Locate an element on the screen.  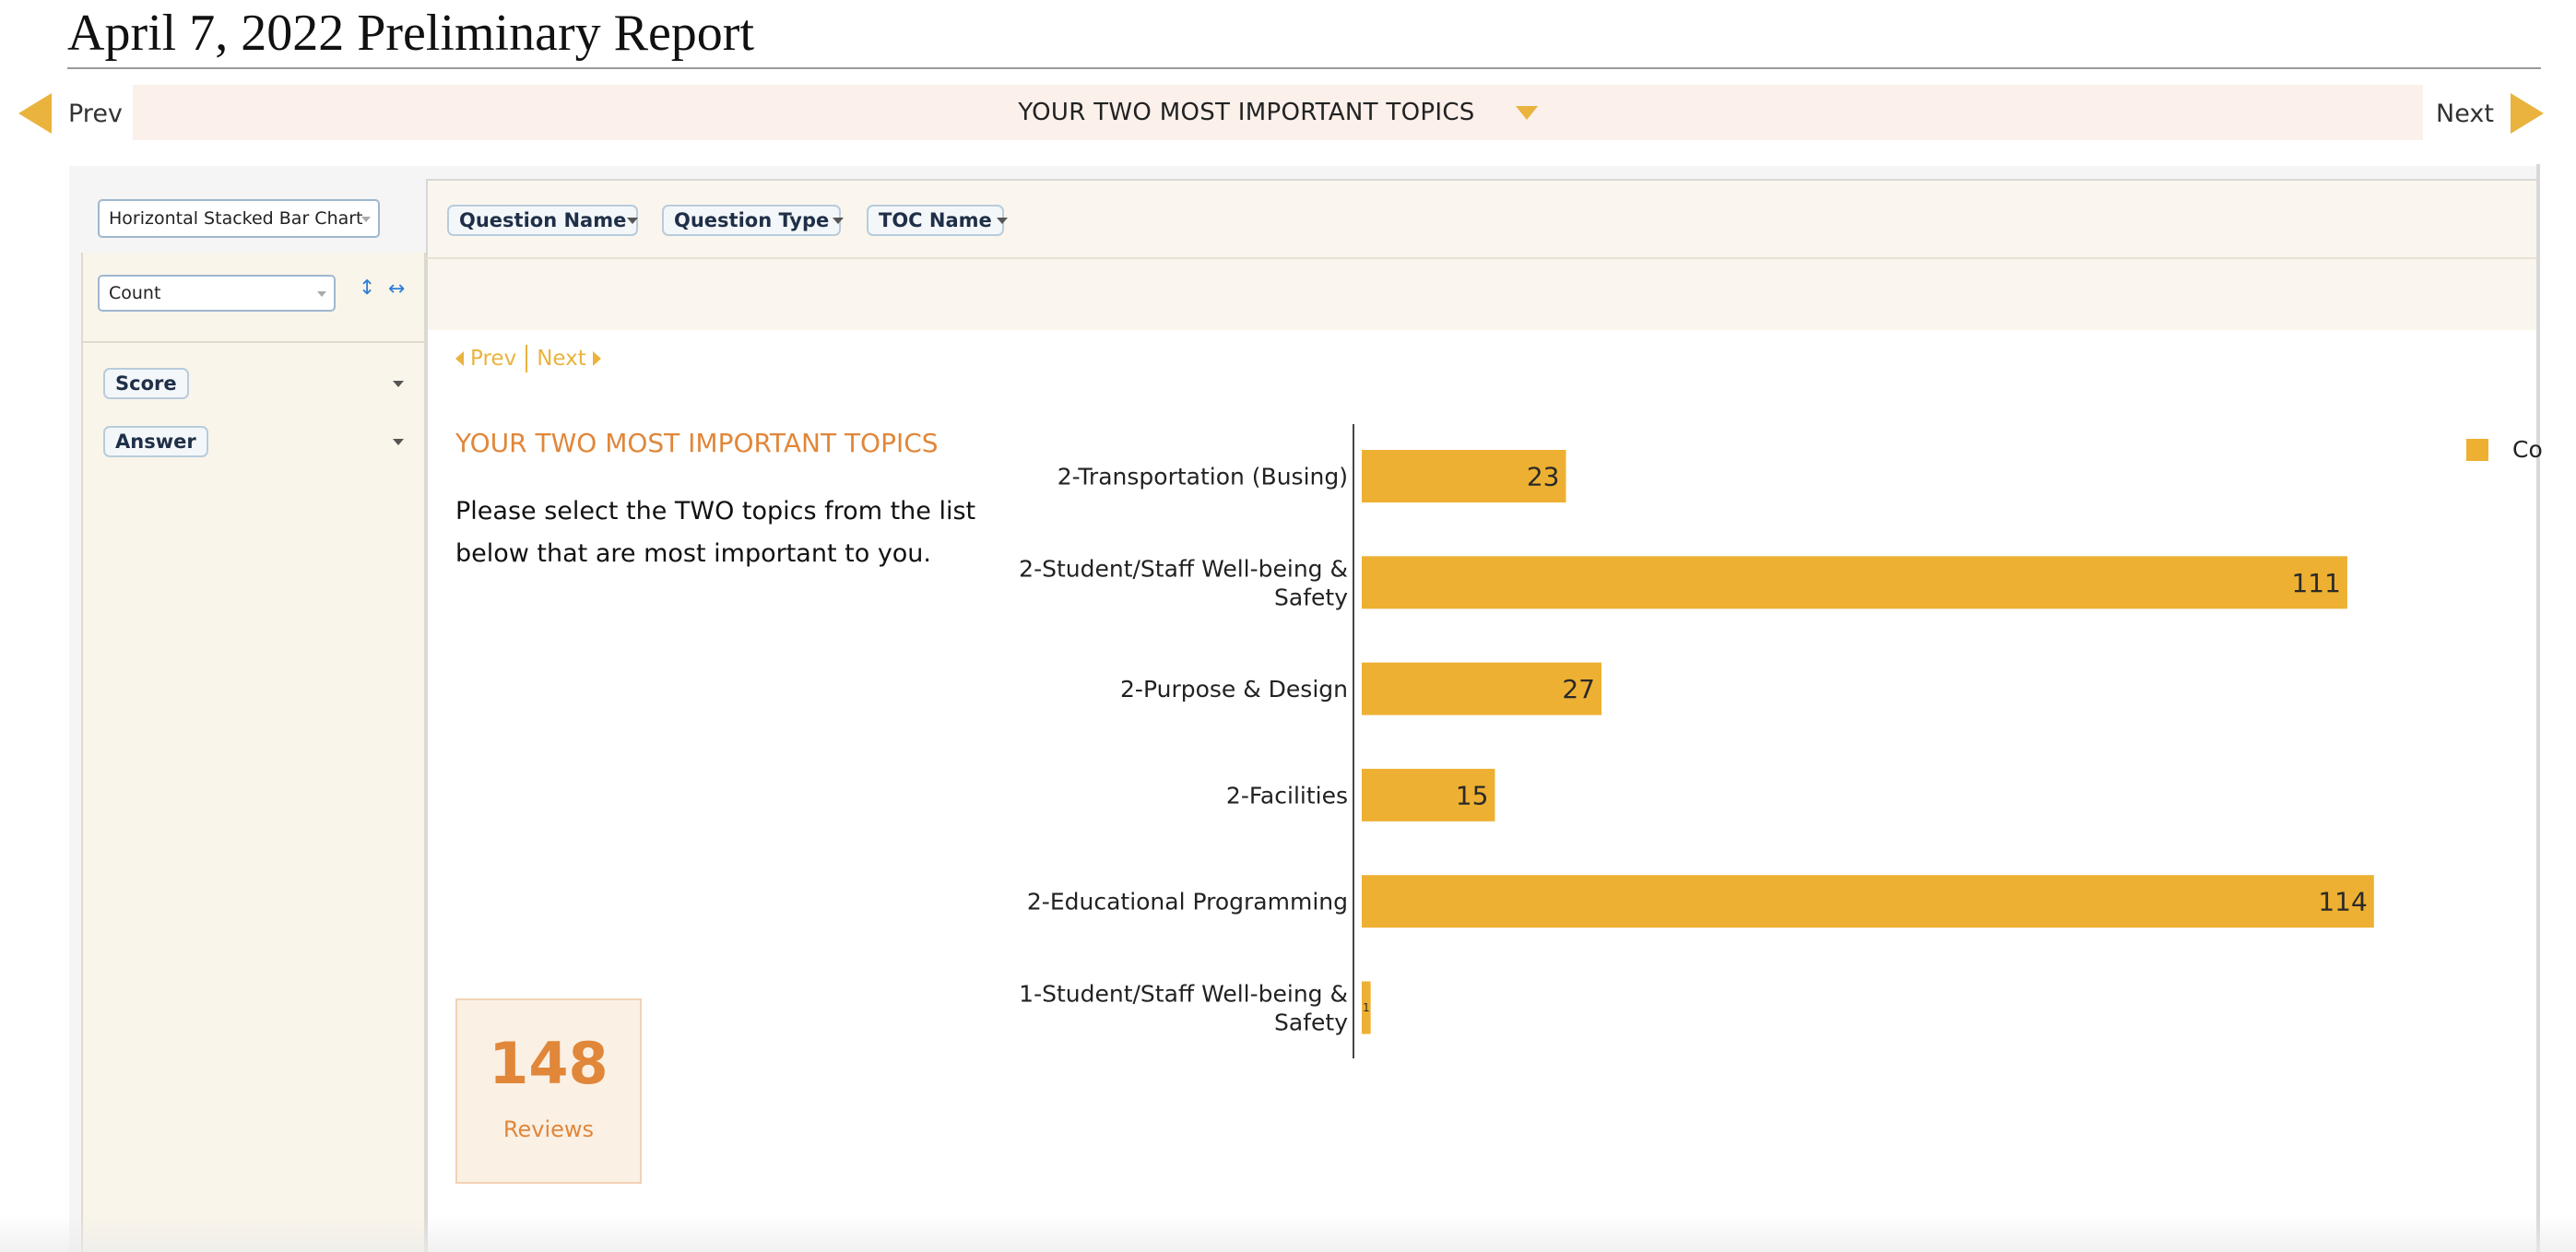
filter-score: Score is located at coordinates (146, 383).